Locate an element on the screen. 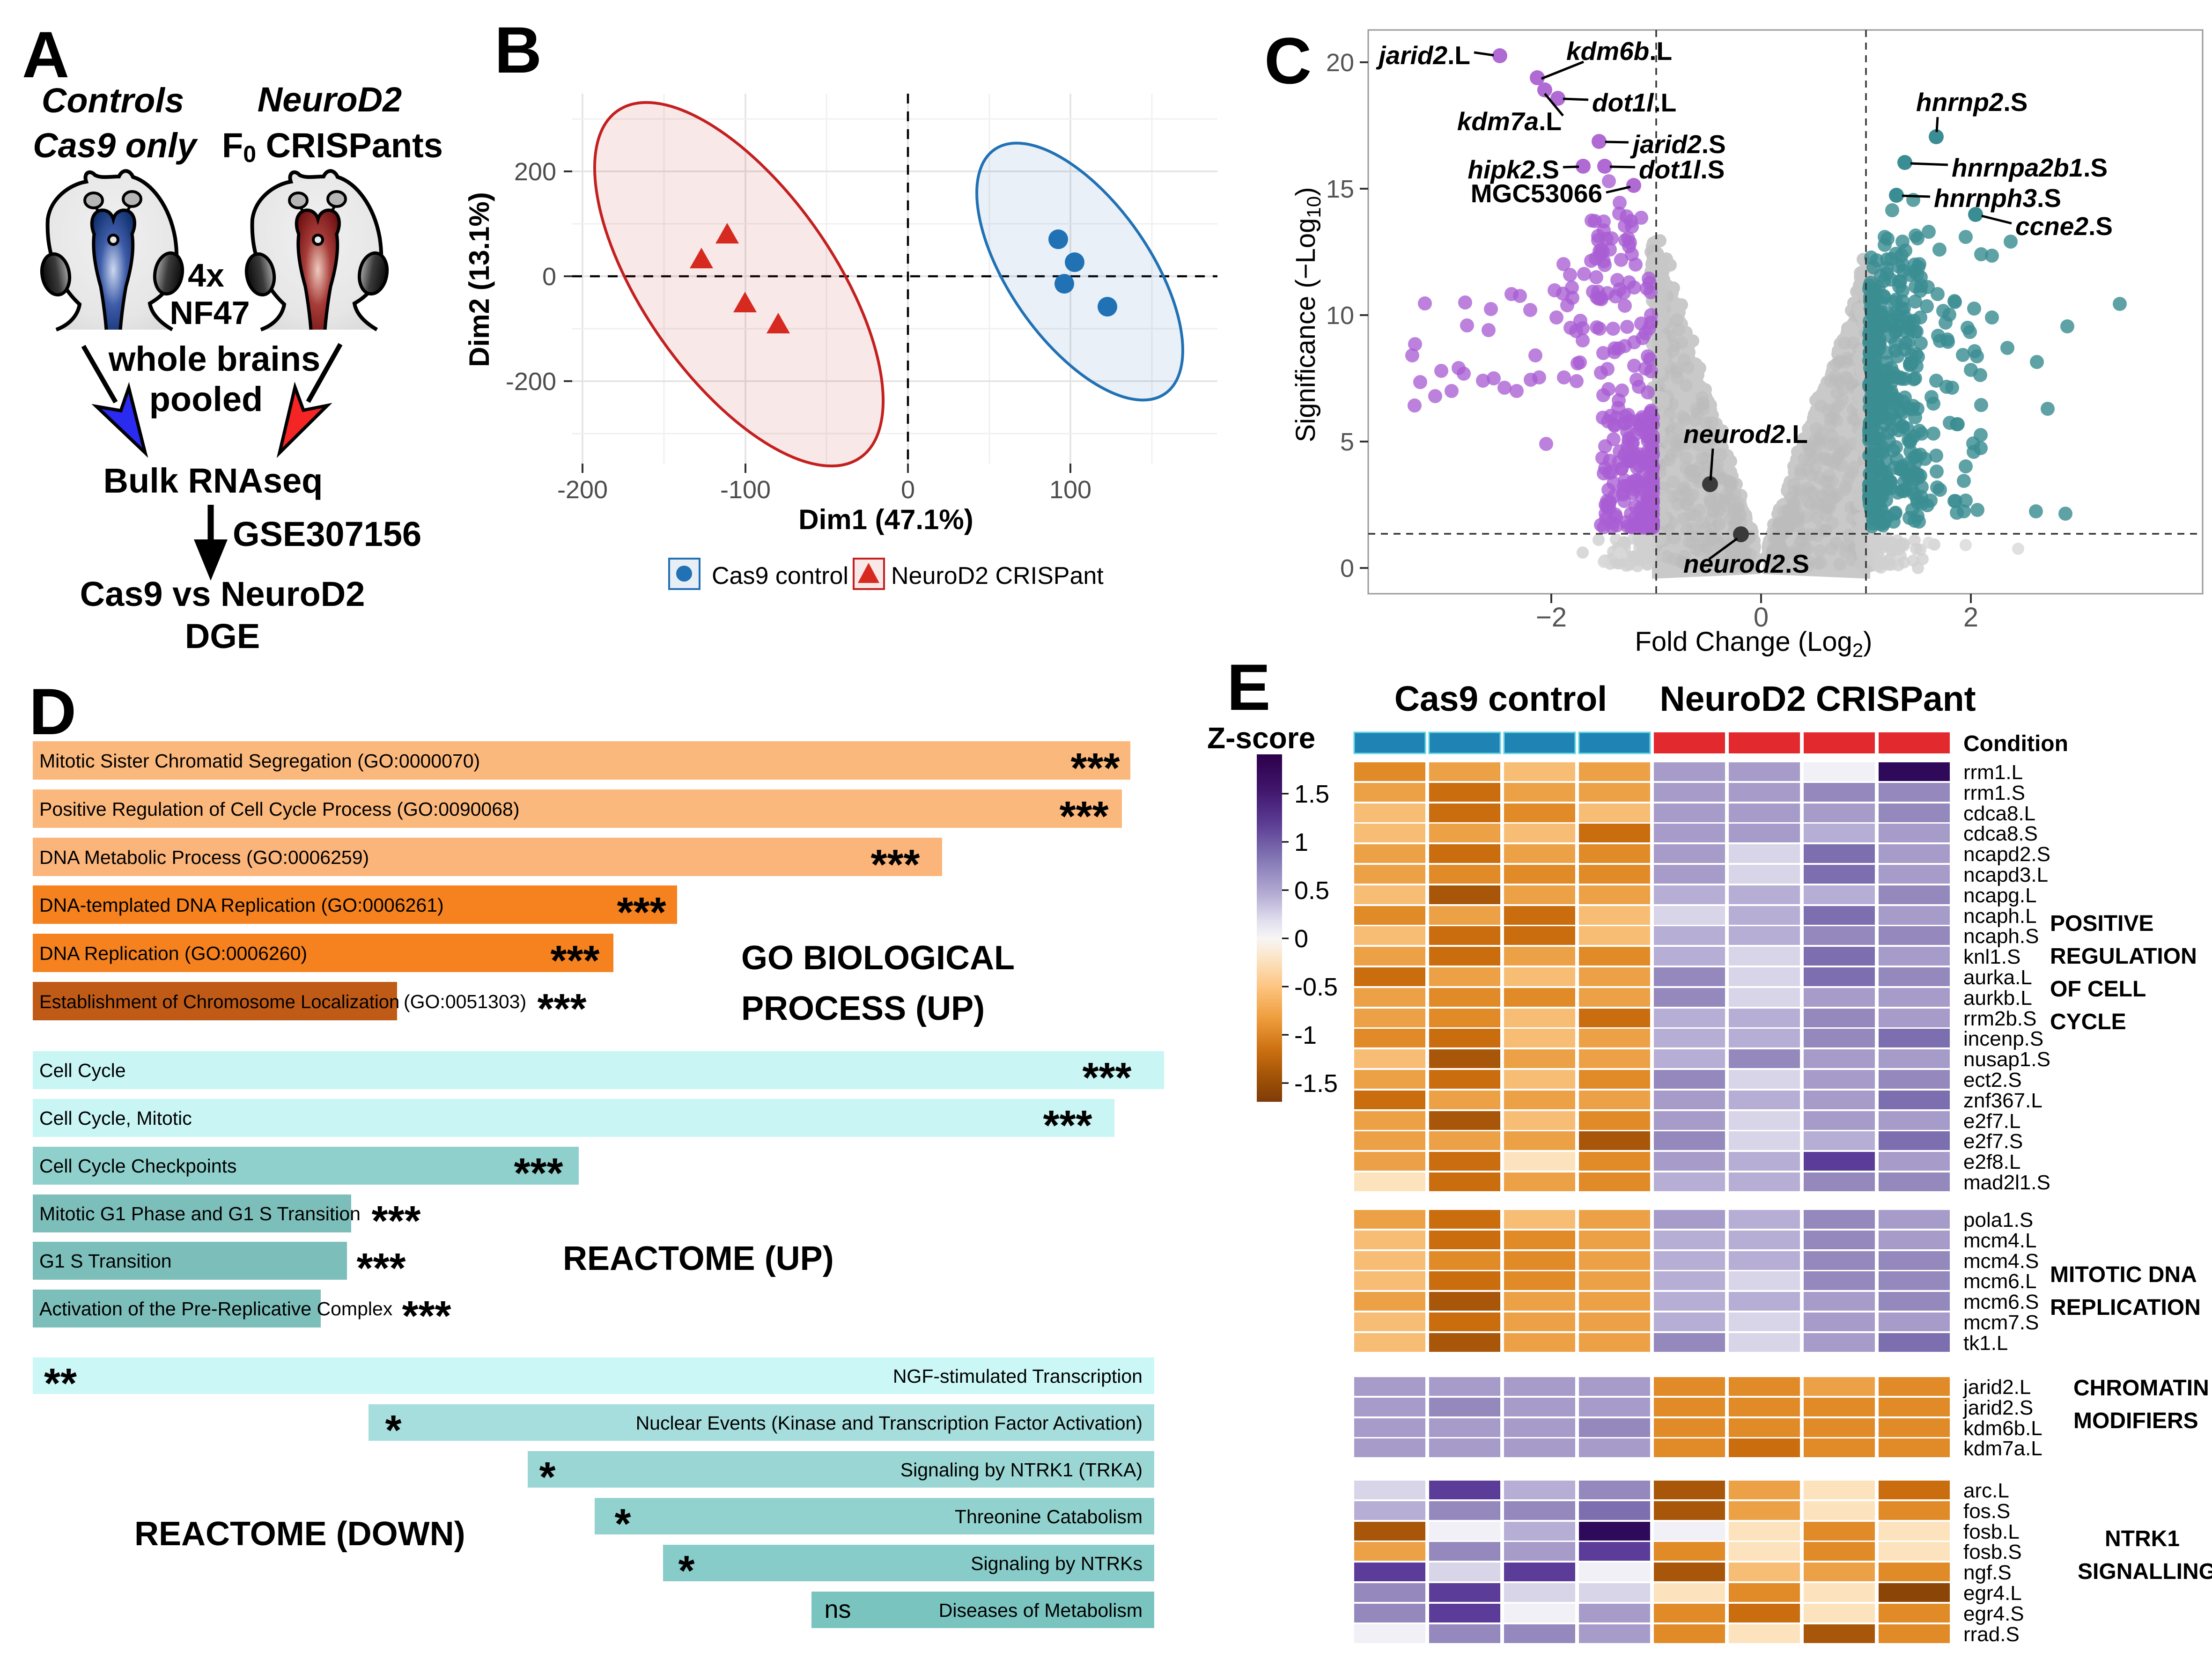 The height and width of the screenshot is (1659, 2212). svg-text: e2f7.S is located at coordinates (1993, 1141).